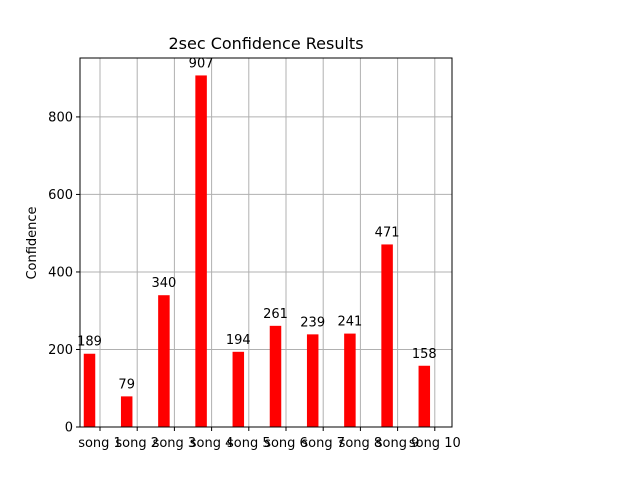 Image resolution: width=640 pixels, height=480 pixels. What do you see at coordinates (69, 428) in the screenshot?
I see `y-tick-label: 0` at bounding box center [69, 428].